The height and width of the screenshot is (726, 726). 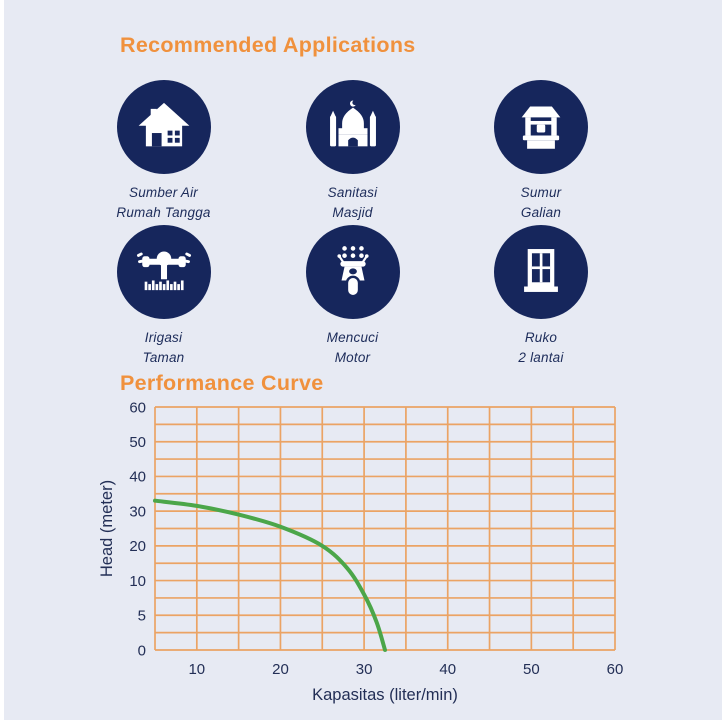 What do you see at coordinates (352, 123) in the screenshot?
I see `mosque-icon` at bounding box center [352, 123].